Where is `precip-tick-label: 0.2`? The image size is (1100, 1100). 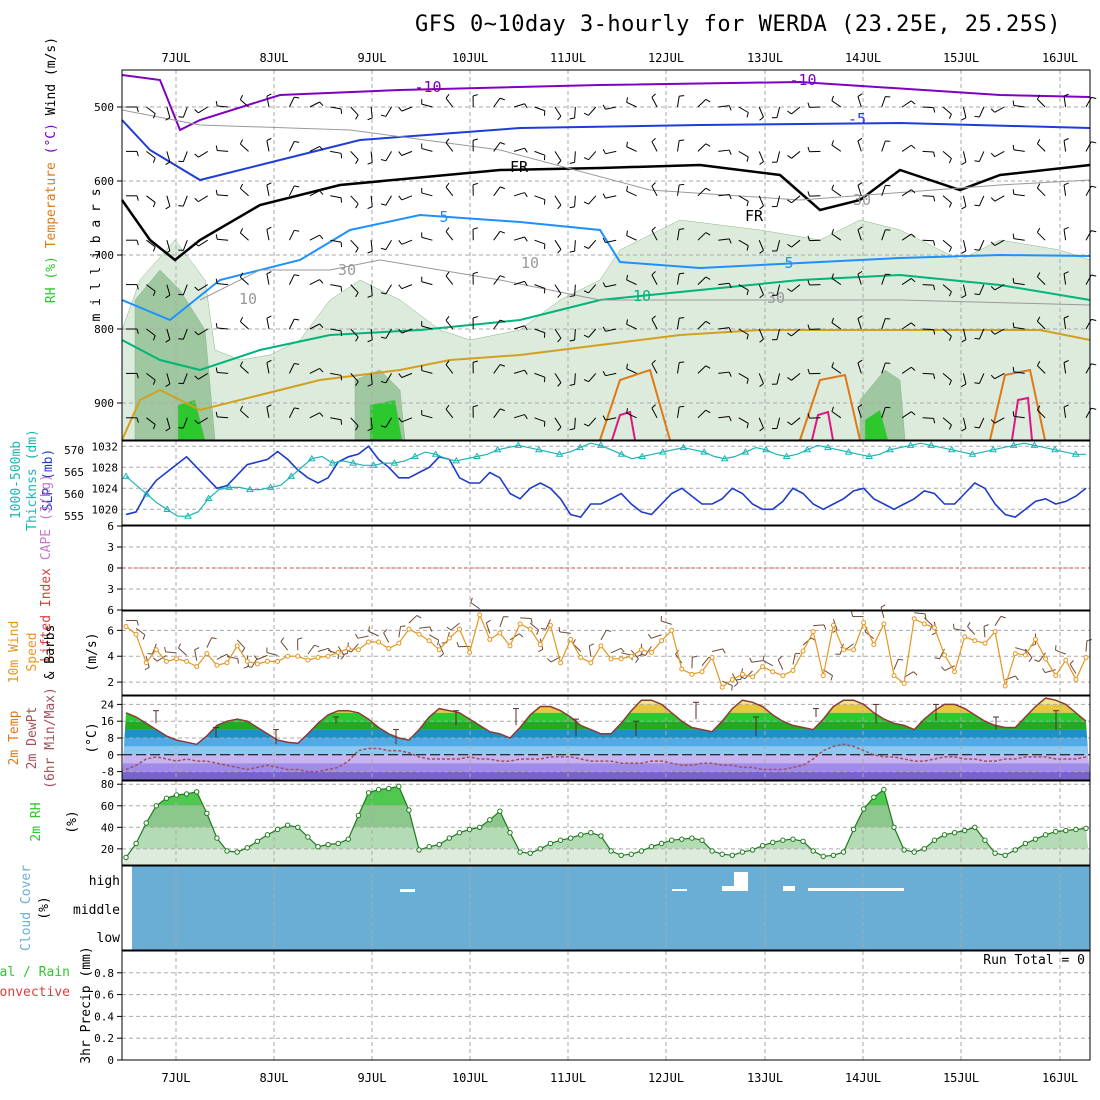
precip-tick-label: 0.2 is located at coordinates (104, 1038).